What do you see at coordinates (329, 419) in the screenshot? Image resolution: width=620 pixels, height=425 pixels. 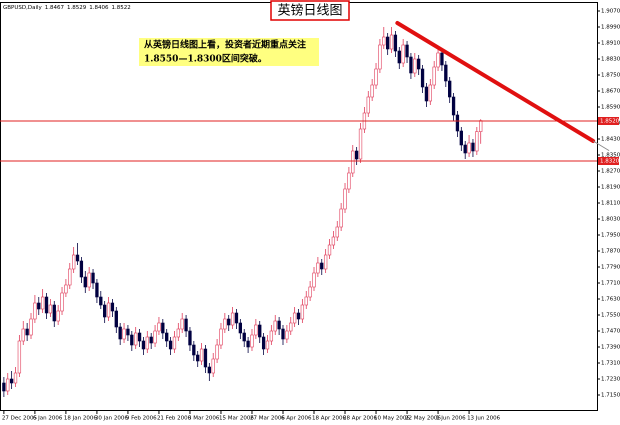 I see `x-tick-label: 18 Apr 2006` at bounding box center [329, 419].